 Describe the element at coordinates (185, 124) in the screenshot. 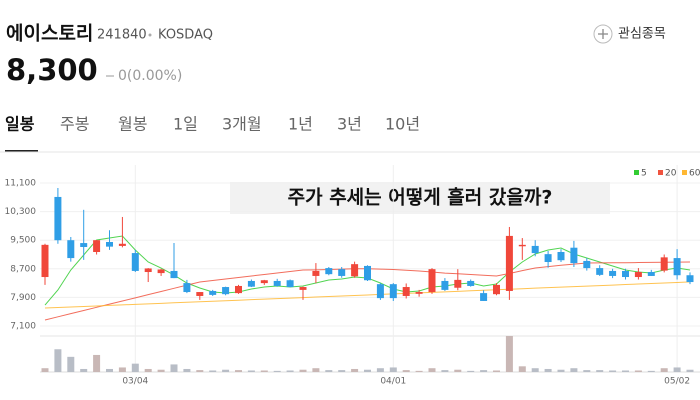

I see `tab: 1일` at that location.